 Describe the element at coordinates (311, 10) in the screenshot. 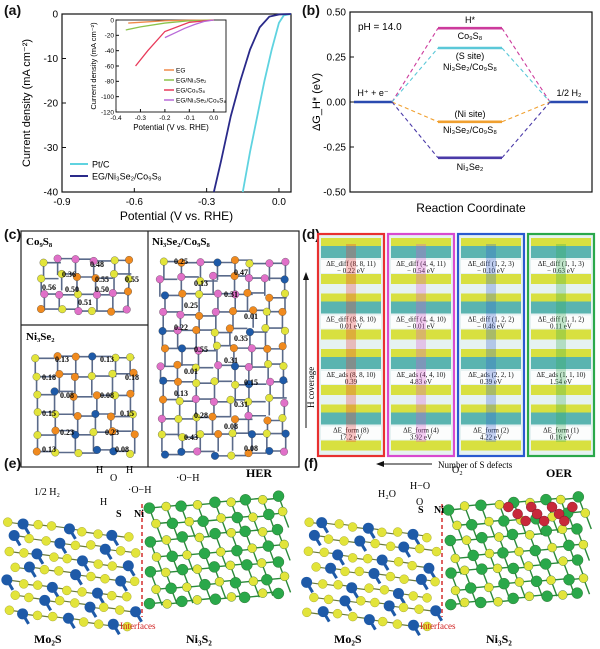

I see `panel-b-label: (b)` at that location.